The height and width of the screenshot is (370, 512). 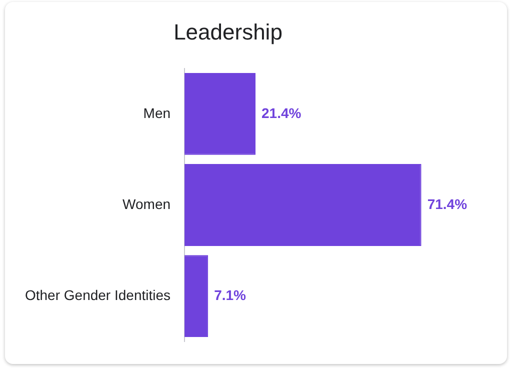 I want to click on y-tick-label: Men, so click(x=157, y=112).